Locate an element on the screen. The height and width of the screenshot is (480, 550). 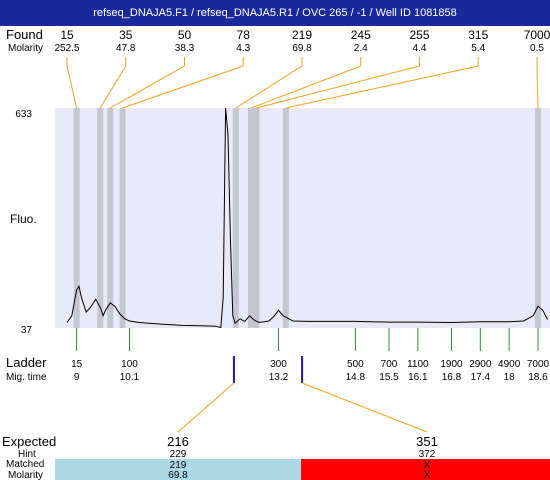
ladder-size-label: 700 is located at coordinates (389, 364).